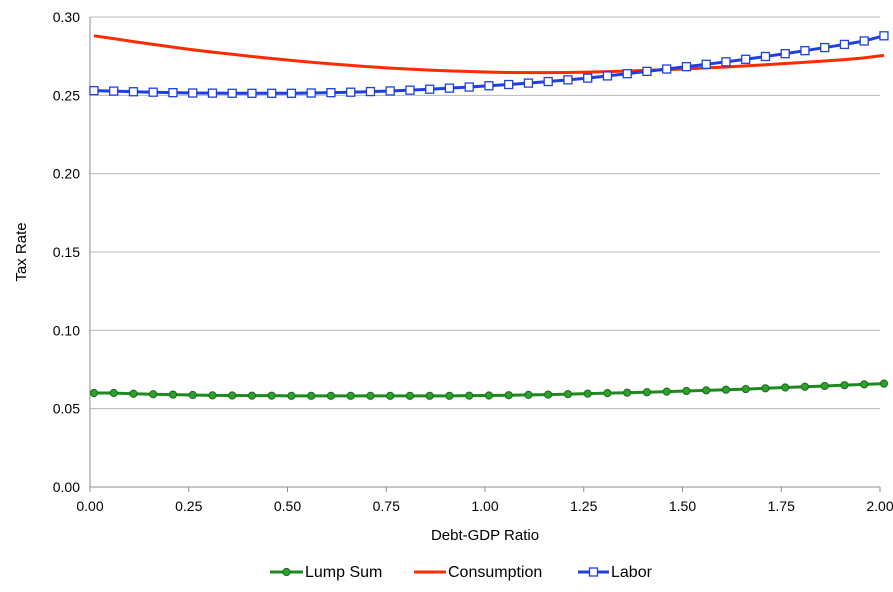 This screenshot has height=592, width=893. I want to click on y-tick-label: 0.10, so click(66, 330).